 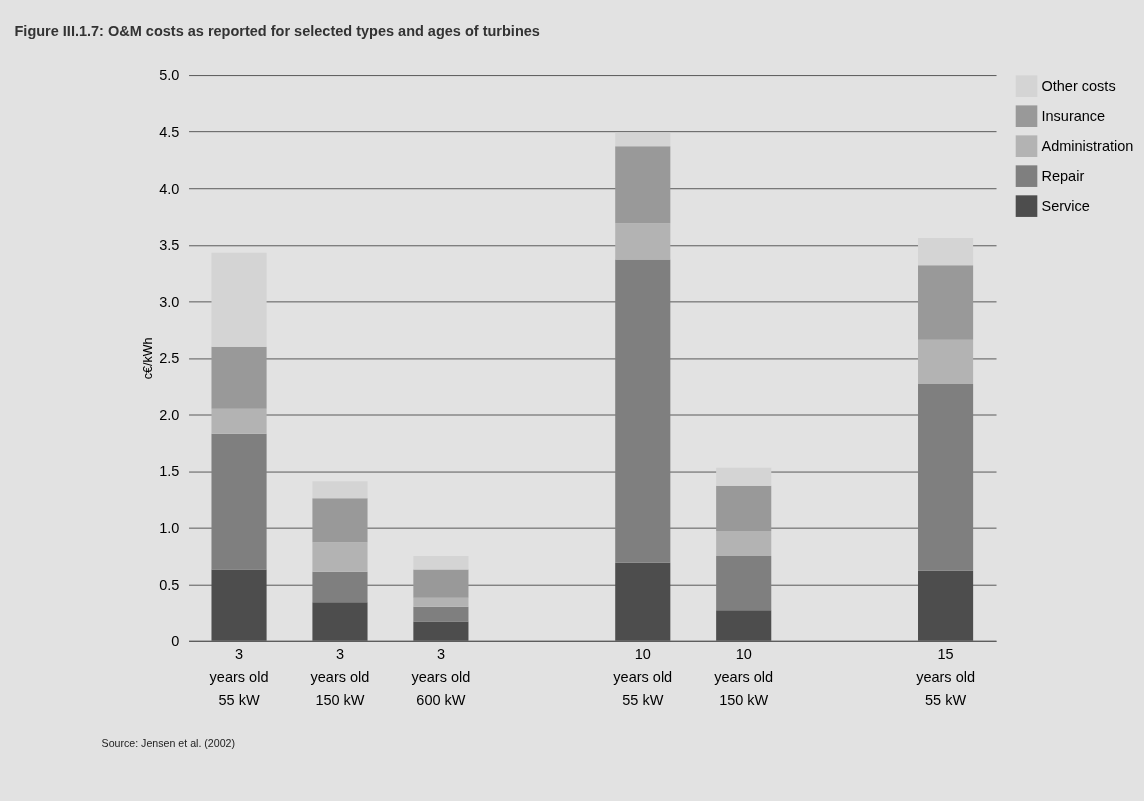 What do you see at coordinates (277, 31) in the screenshot?
I see `chart-title: Figure III.1.7: O&M costs as reported for selected types and ages of turbines` at bounding box center [277, 31].